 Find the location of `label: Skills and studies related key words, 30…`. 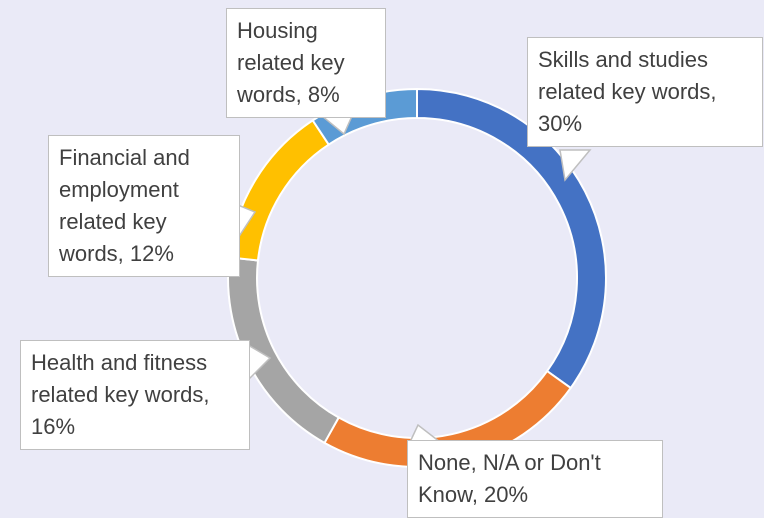

label: Skills and studies related key words, 30… is located at coordinates (645, 92).